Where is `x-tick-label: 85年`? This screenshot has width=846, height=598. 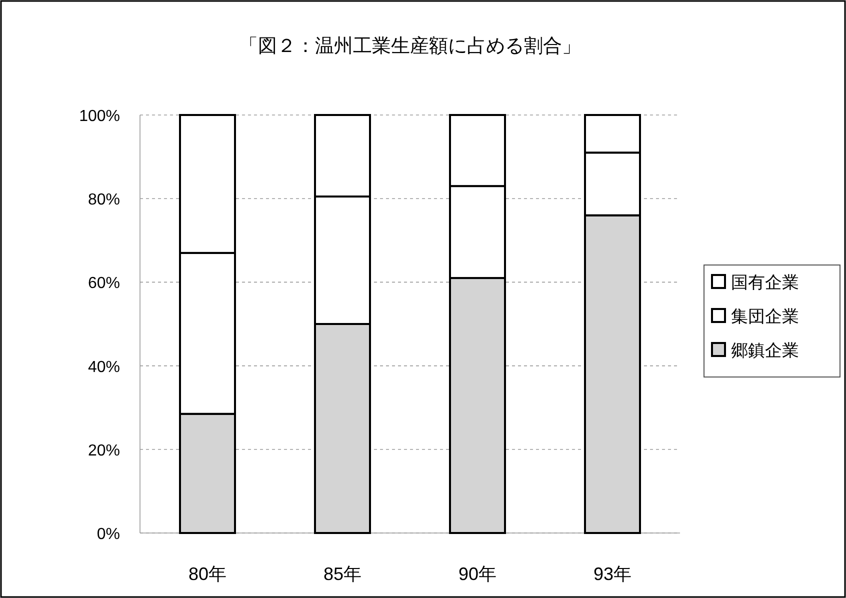 x-tick-label: 85年 is located at coordinates (342, 574).